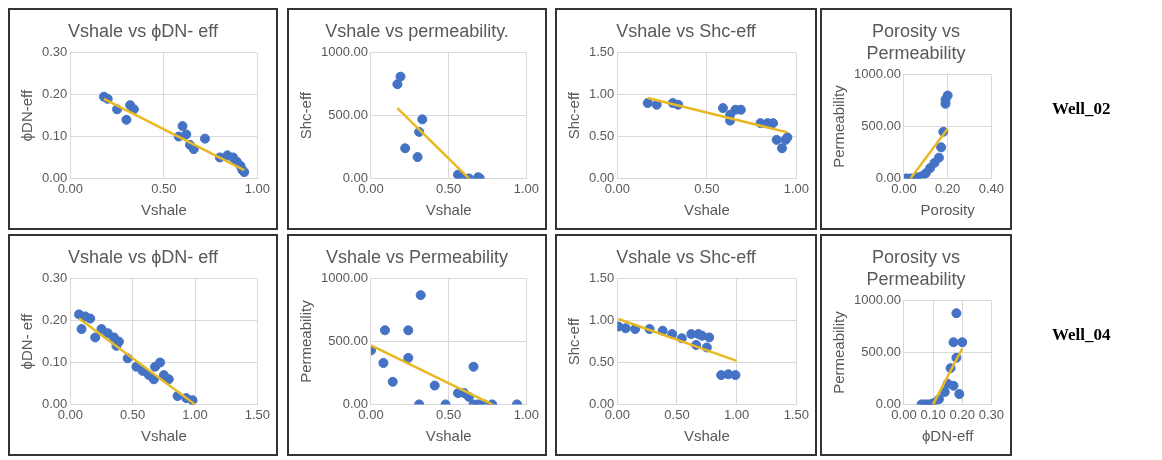 This screenshot has height=460, width=1162. What do you see at coordinates (991, 188) in the screenshot?
I see `x-tick-label: 0.40` at bounding box center [991, 188].